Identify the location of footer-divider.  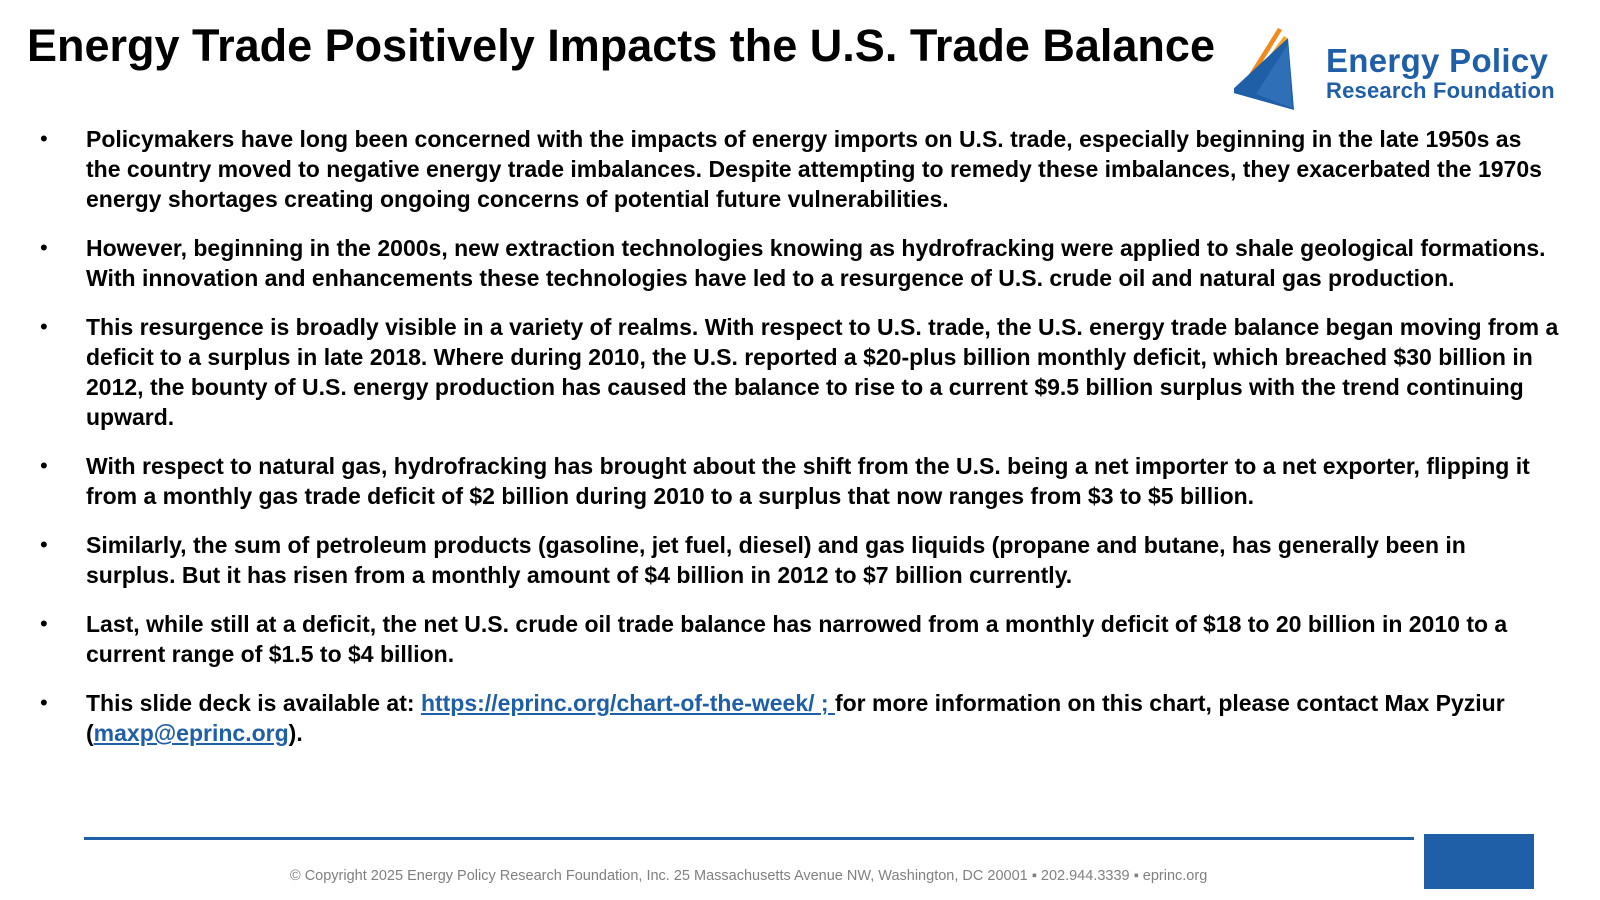
(749, 838).